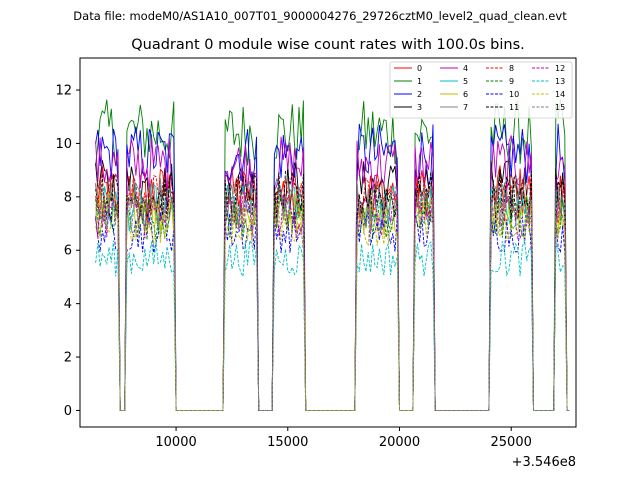 The image size is (640, 480). What do you see at coordinates (175, 442) in the screenshot?
I see `x-tick-label: 10000` at bounding box center [175, 442].